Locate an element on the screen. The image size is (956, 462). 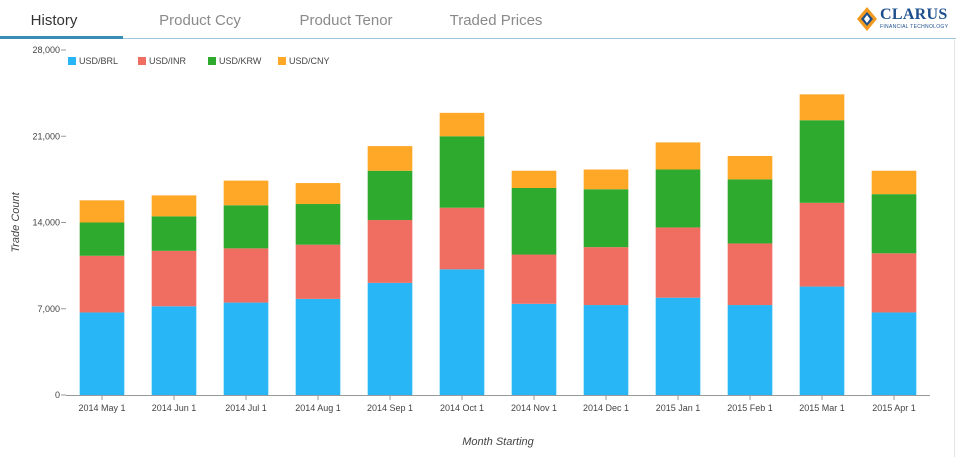
tab-traded-prices: Traded Prices is located at coordinates (496, 20).